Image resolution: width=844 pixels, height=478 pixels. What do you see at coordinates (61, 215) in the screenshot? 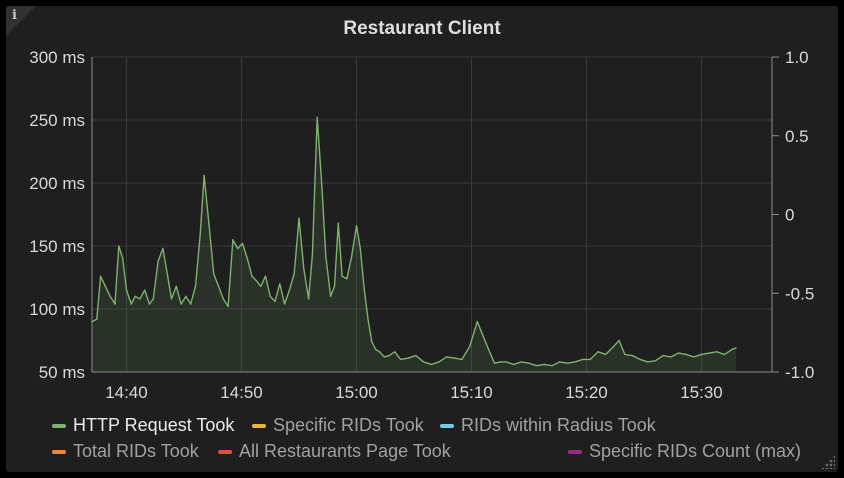
I see `y-axis-left: 300 ms 250 ms 200 ms 150 ms 100 ms 50 ms` at bounding box center [61, 215].